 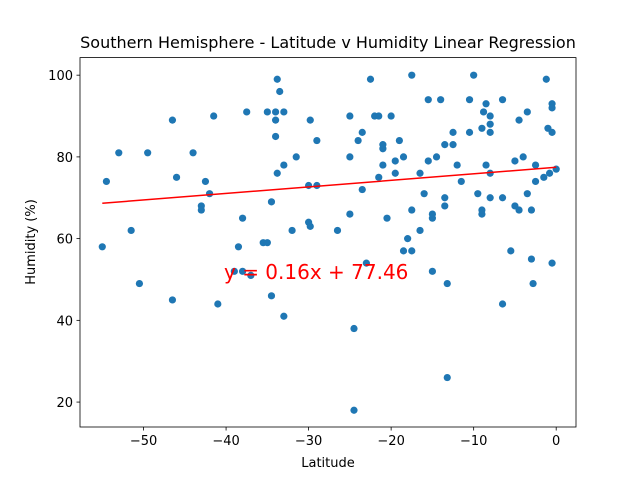 I want to click on regression-line, so click(x=329, y=185).